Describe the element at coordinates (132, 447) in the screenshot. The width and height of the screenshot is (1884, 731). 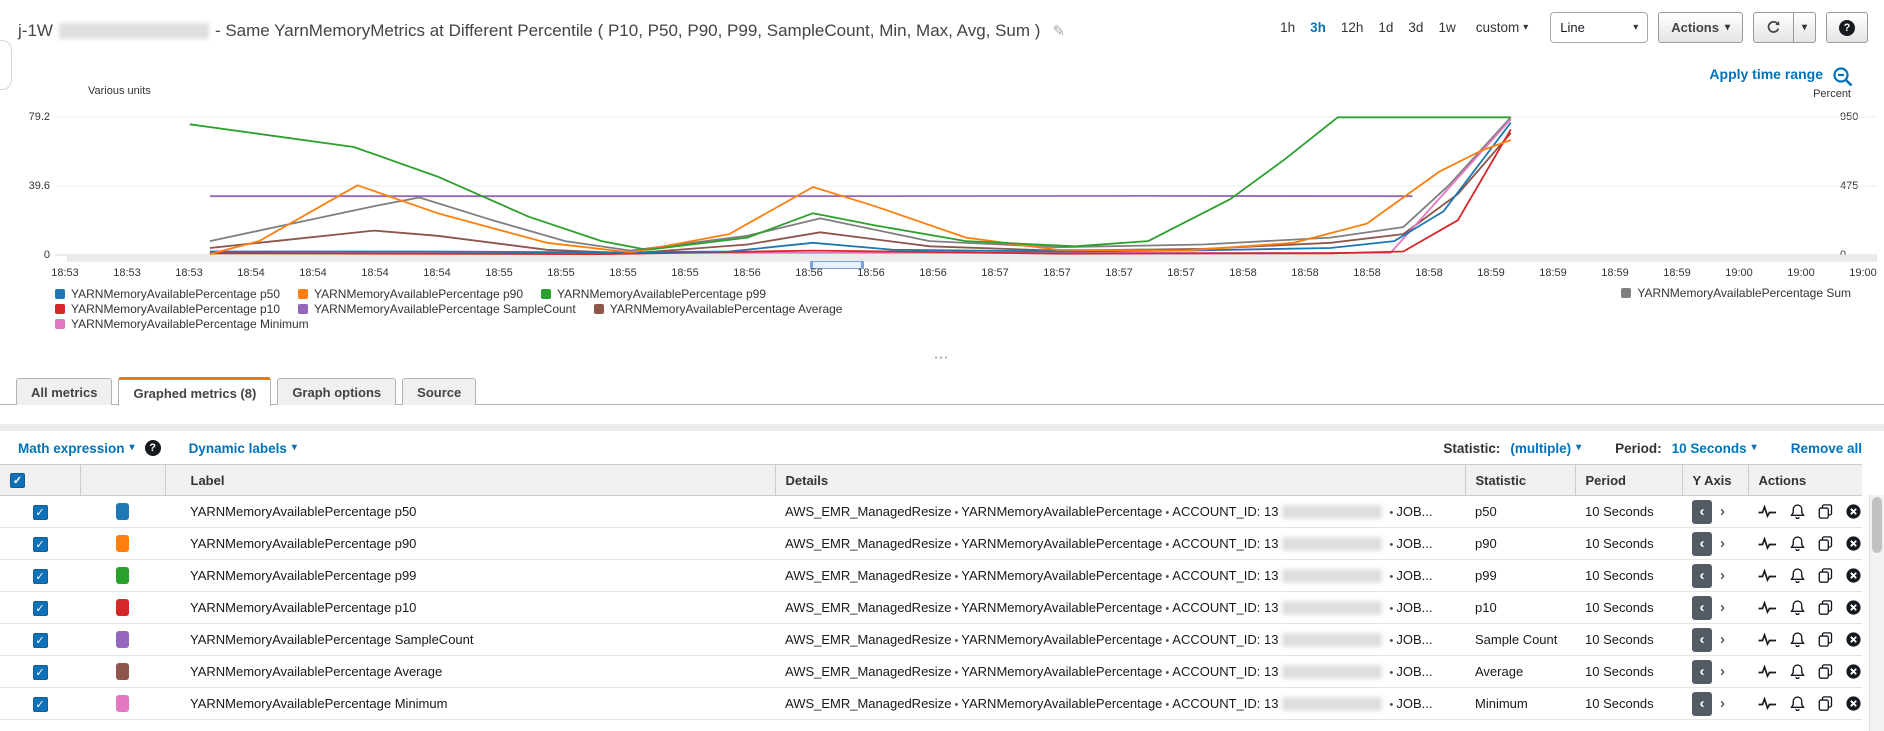
I see `chevron-down-icon: ▾` at that location.